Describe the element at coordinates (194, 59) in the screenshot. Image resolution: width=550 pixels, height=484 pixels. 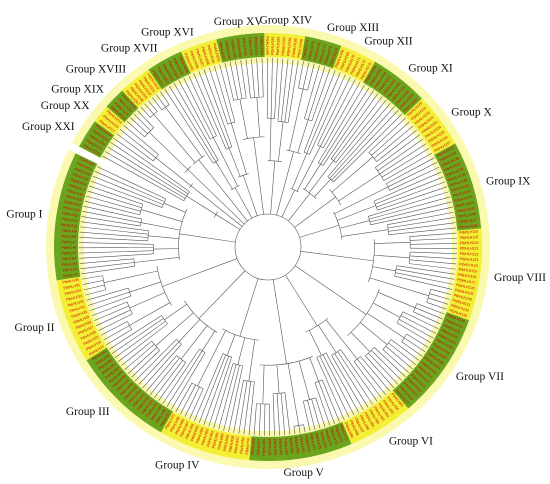
I see `leaf-label: PtbHLH196` at that location.